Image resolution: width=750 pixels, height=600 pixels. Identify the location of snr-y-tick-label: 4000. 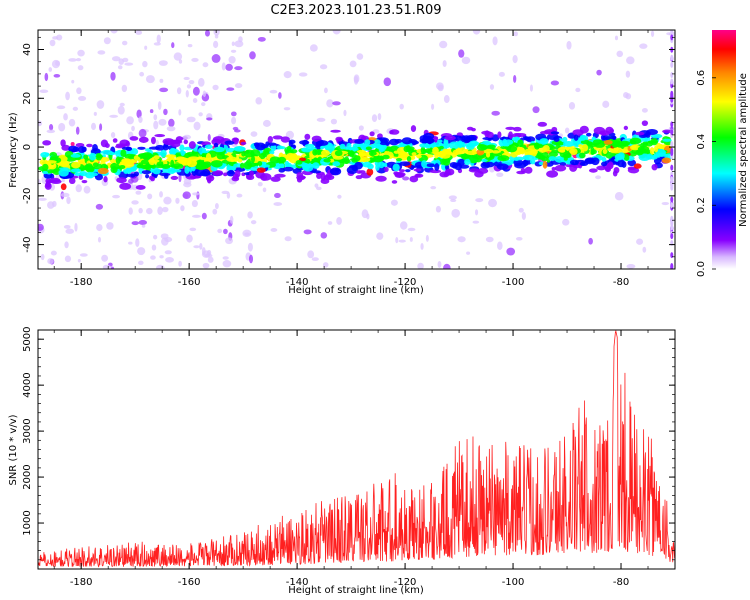
(27, 384).